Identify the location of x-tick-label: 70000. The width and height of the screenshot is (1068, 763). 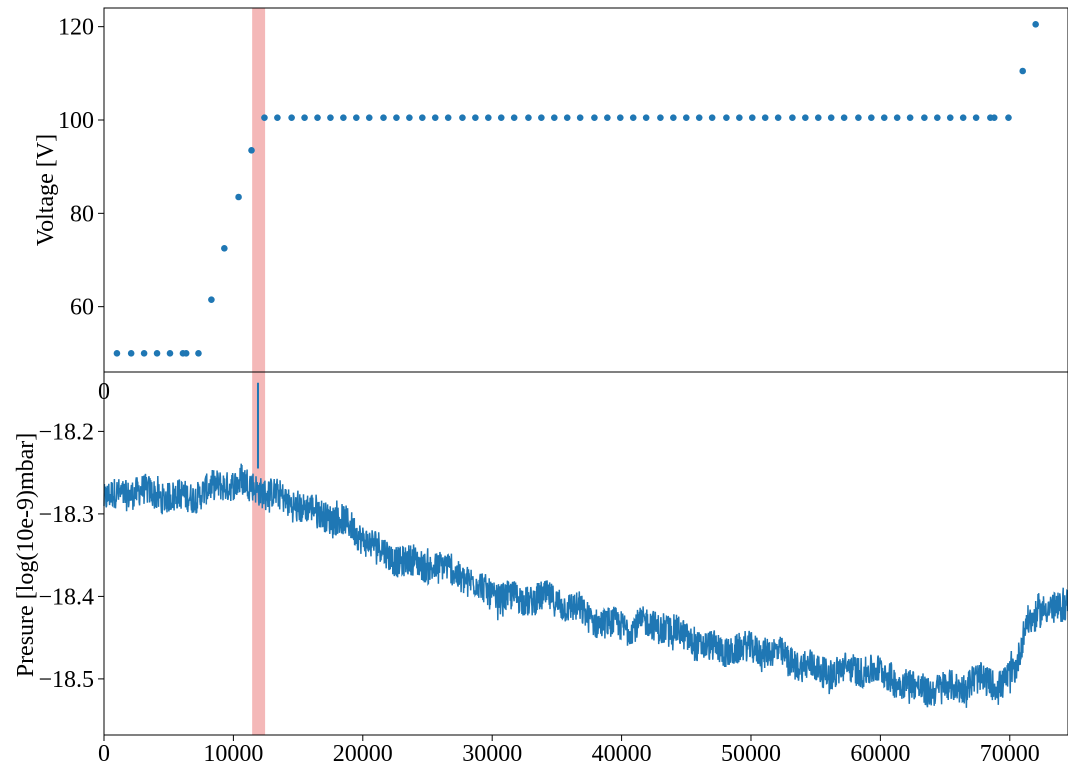
(1010, 752).